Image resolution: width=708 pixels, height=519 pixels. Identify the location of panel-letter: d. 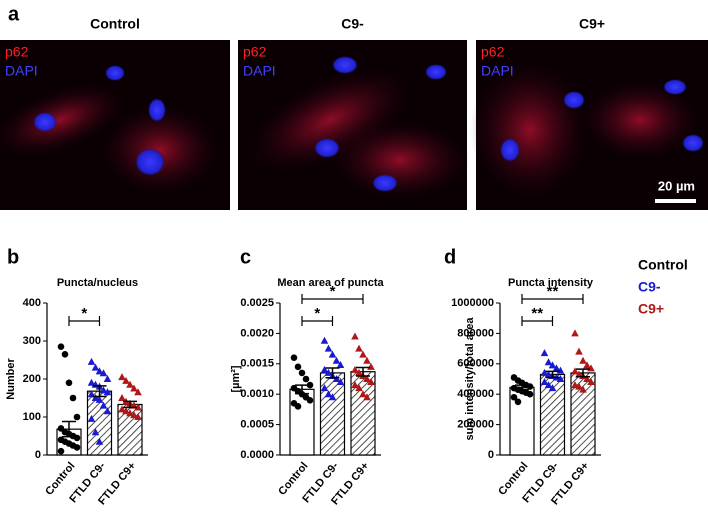
(450, 257).